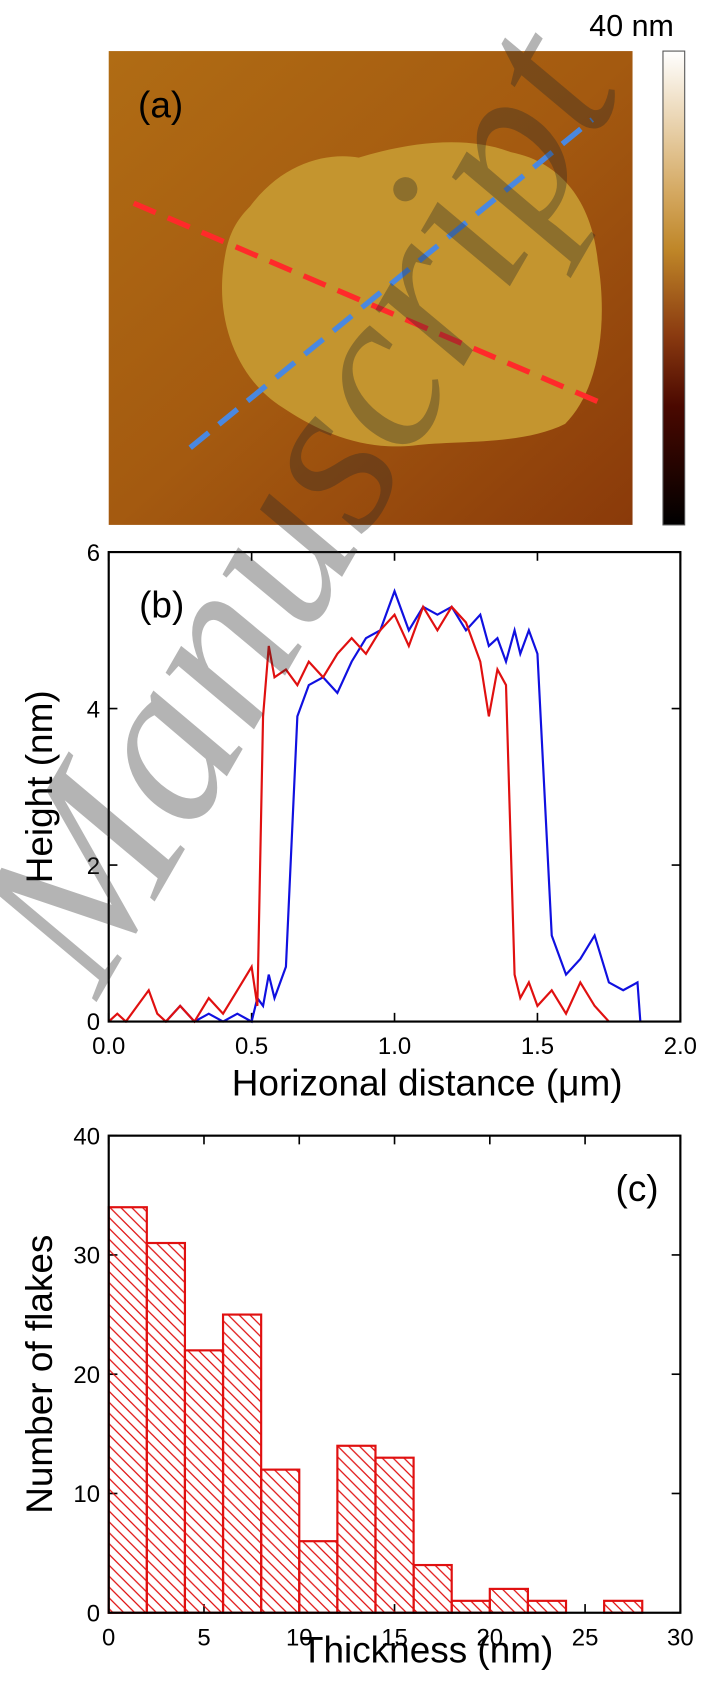 The height and width of the screenshot is (1691, 713). I want to click on x-tick-label: 10, so click(299, 1637).